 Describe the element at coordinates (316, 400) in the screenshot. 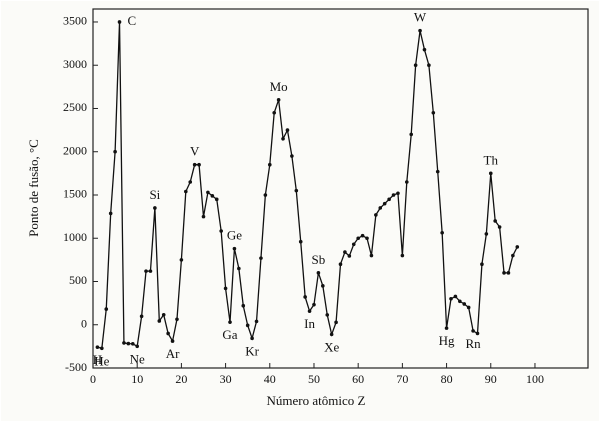

I see `x-axis-label: Número atômico Z` at that location.